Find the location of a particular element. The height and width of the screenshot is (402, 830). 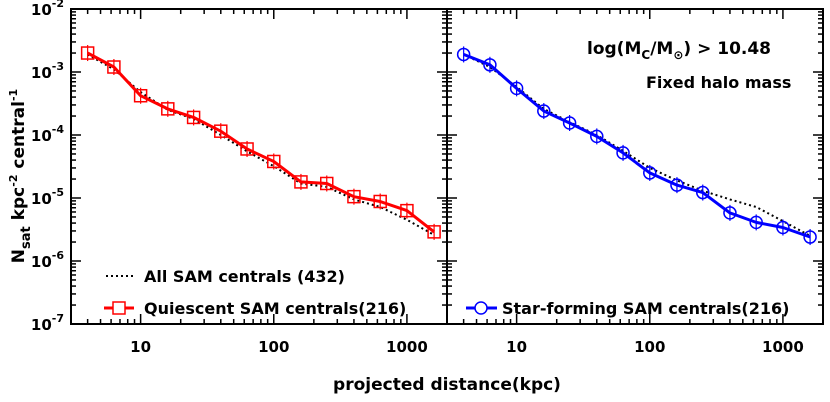

legend-label-all: All SAM centrals (432) is located at coordinates (244, 276).